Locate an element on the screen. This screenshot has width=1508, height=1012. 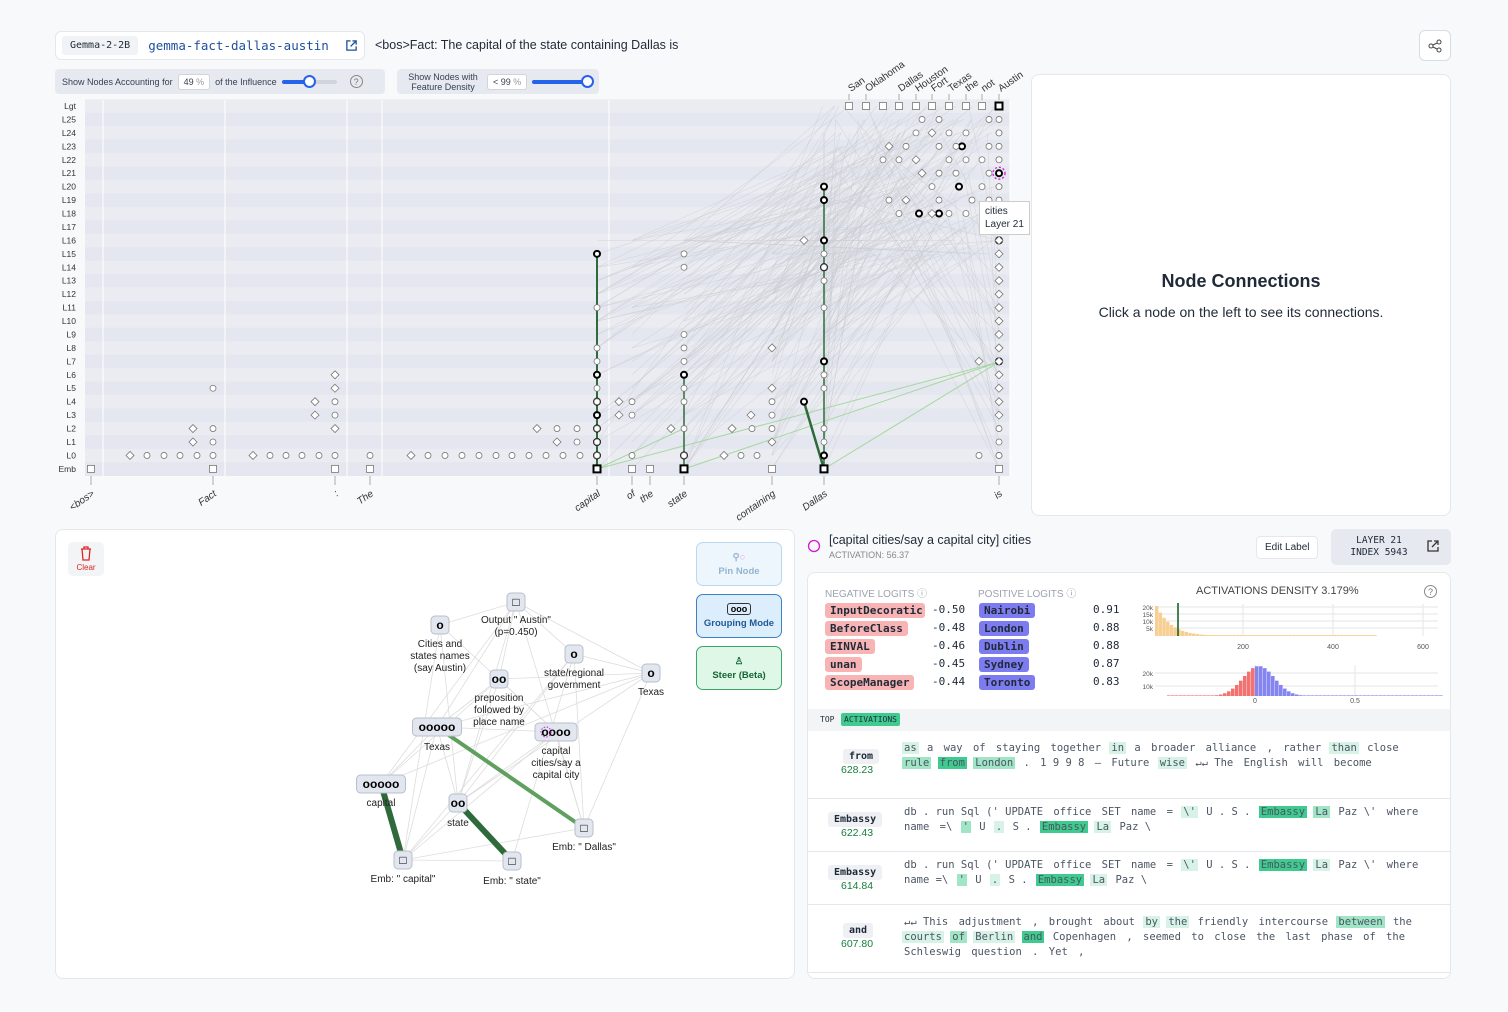
subgraph-node: □ Output " Austin" (p=0.450) is located at coordinates (516, 615).